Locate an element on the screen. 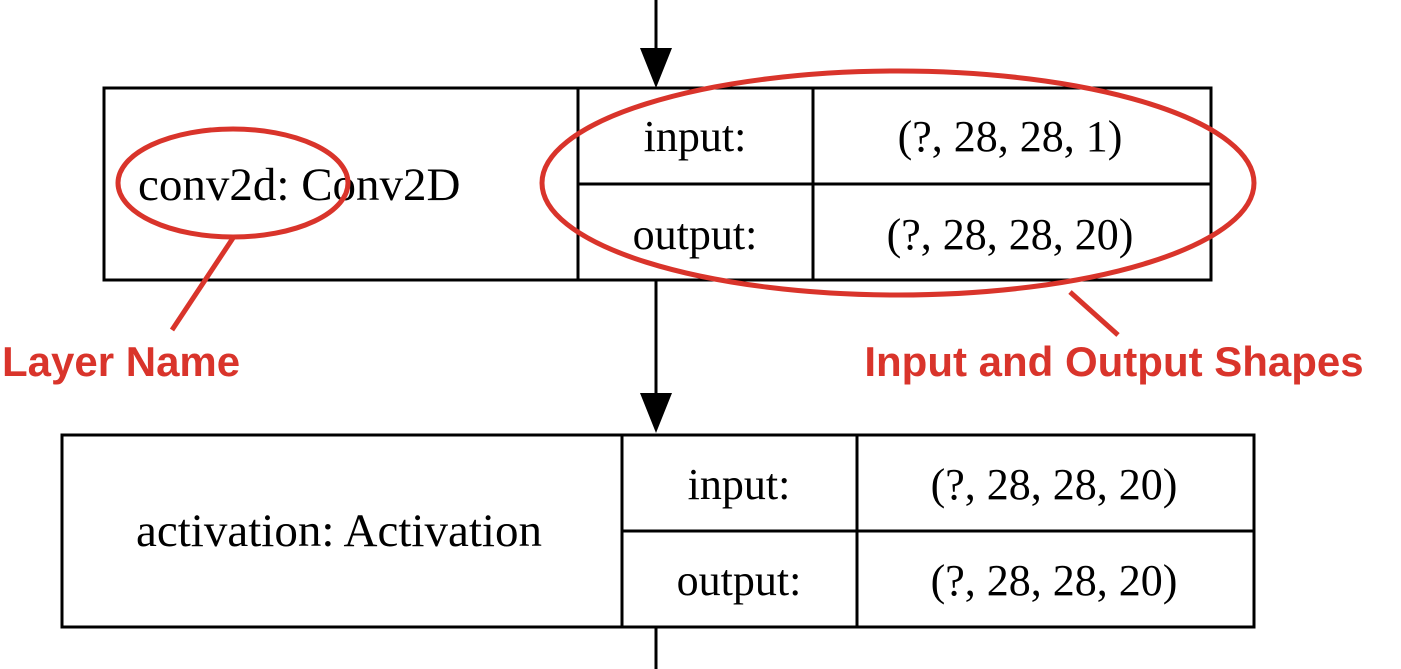 This screenshot has height=669, width=1401. highlight-ellipse is located at coordinates (233, 183).